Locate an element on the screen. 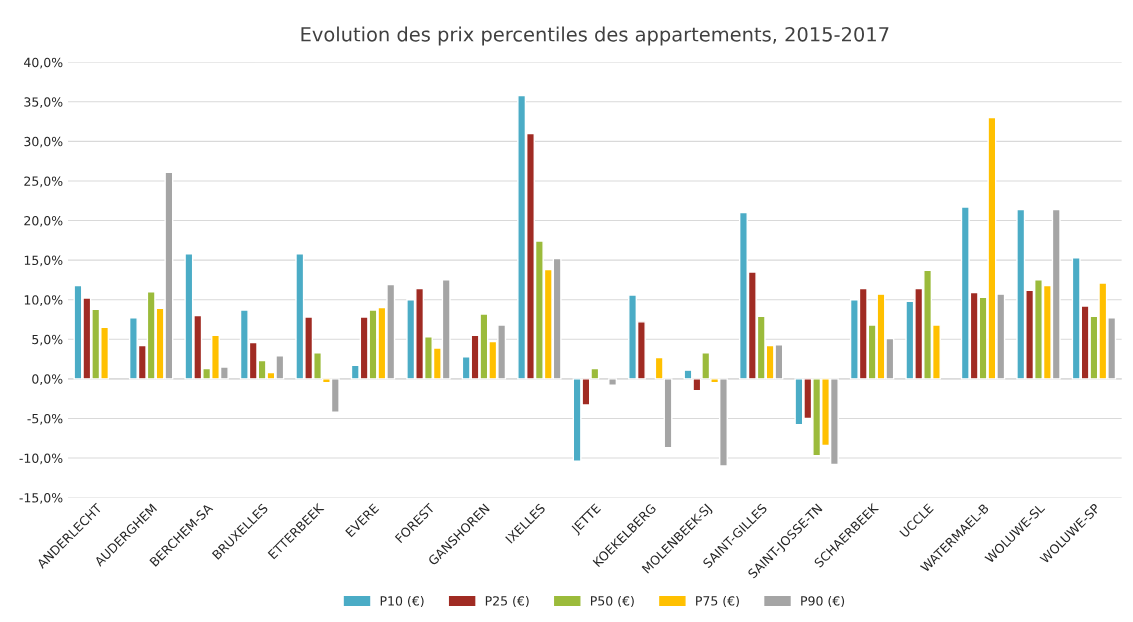 The width and height of the screenshot is (1133, 622). legend-label: P10 (€) is located at coordinates (402, 601).